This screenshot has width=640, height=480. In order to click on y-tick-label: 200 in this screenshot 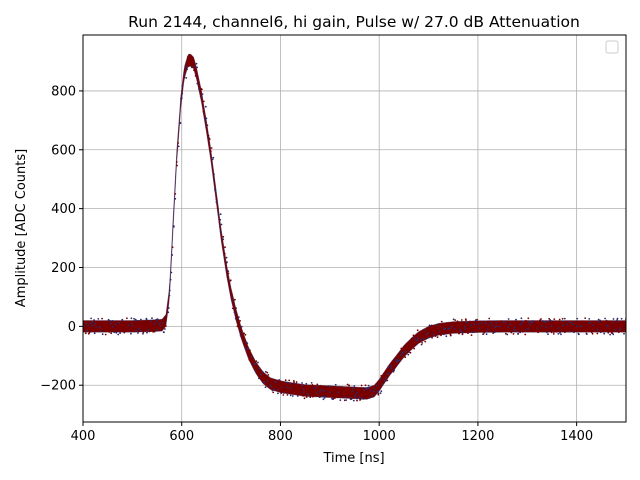, I will do `click(63, 268)`.